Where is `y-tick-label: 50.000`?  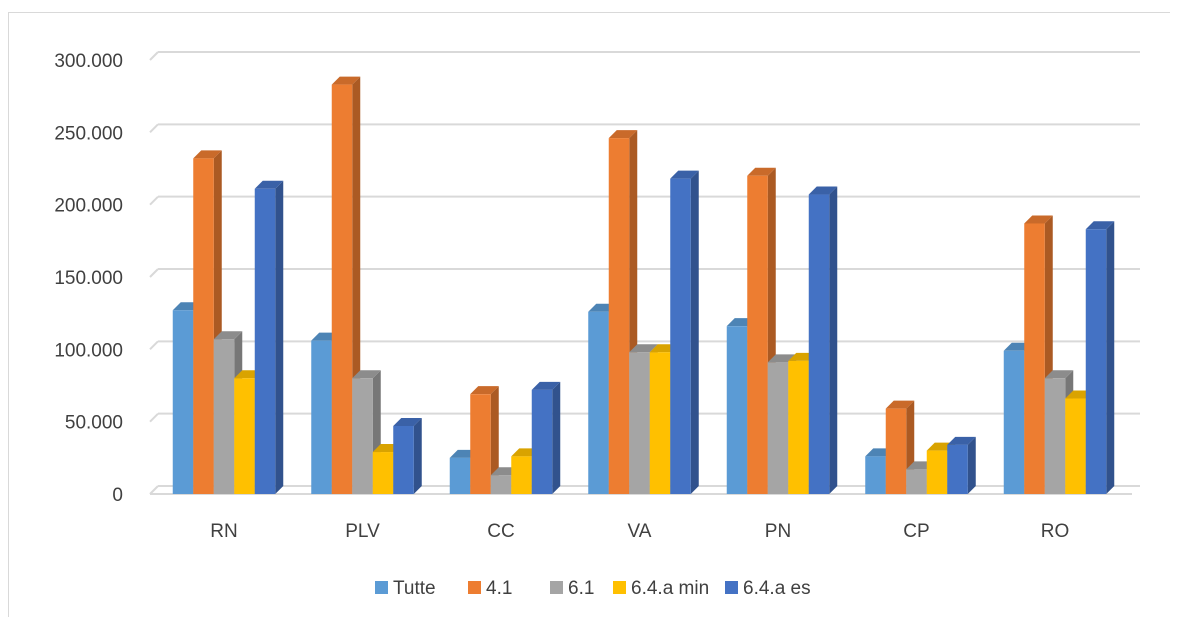 y-tick-label: 50.000 is located at coordinates (94, 423).